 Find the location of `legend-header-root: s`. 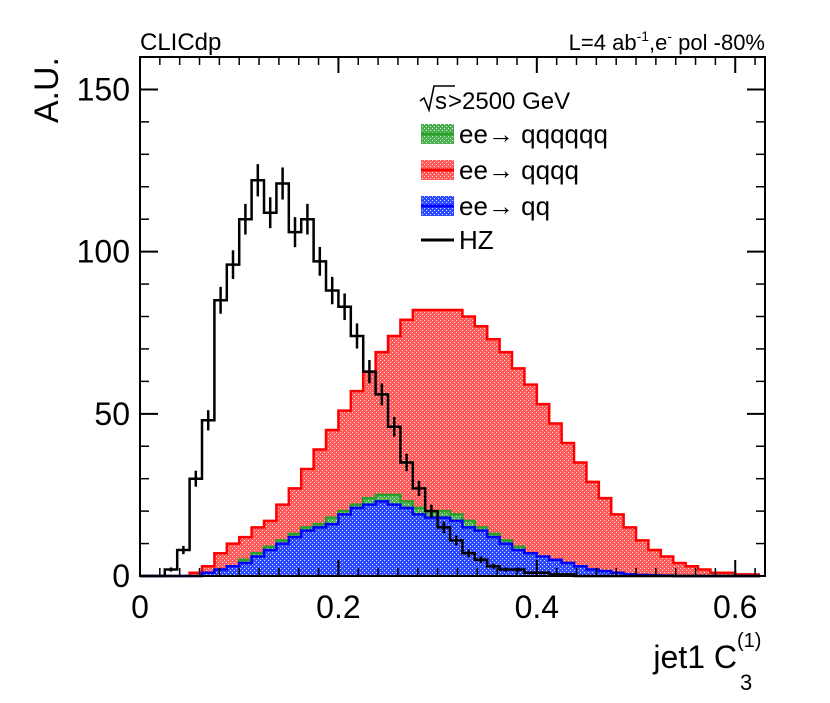

legend-header-root: s is located at coordinates (441, 101).